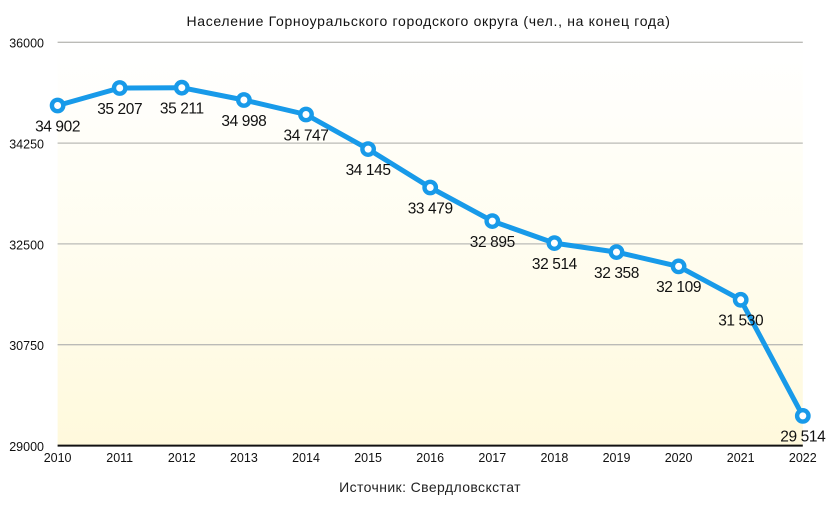 This screenshot has height=505, width=839. What do you see at coordinates (430, 487) in the screenshot?
I see `svg-text: Источник: Свердловскстат` at bounding box center [430, 487].